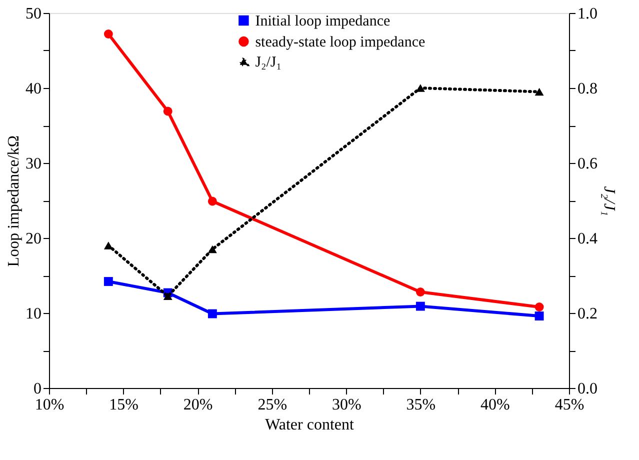  What do you see at coordinates (495, 405) in the screenshot?
I see `x-tick-label: 40%` at bounding box center [495, 405].